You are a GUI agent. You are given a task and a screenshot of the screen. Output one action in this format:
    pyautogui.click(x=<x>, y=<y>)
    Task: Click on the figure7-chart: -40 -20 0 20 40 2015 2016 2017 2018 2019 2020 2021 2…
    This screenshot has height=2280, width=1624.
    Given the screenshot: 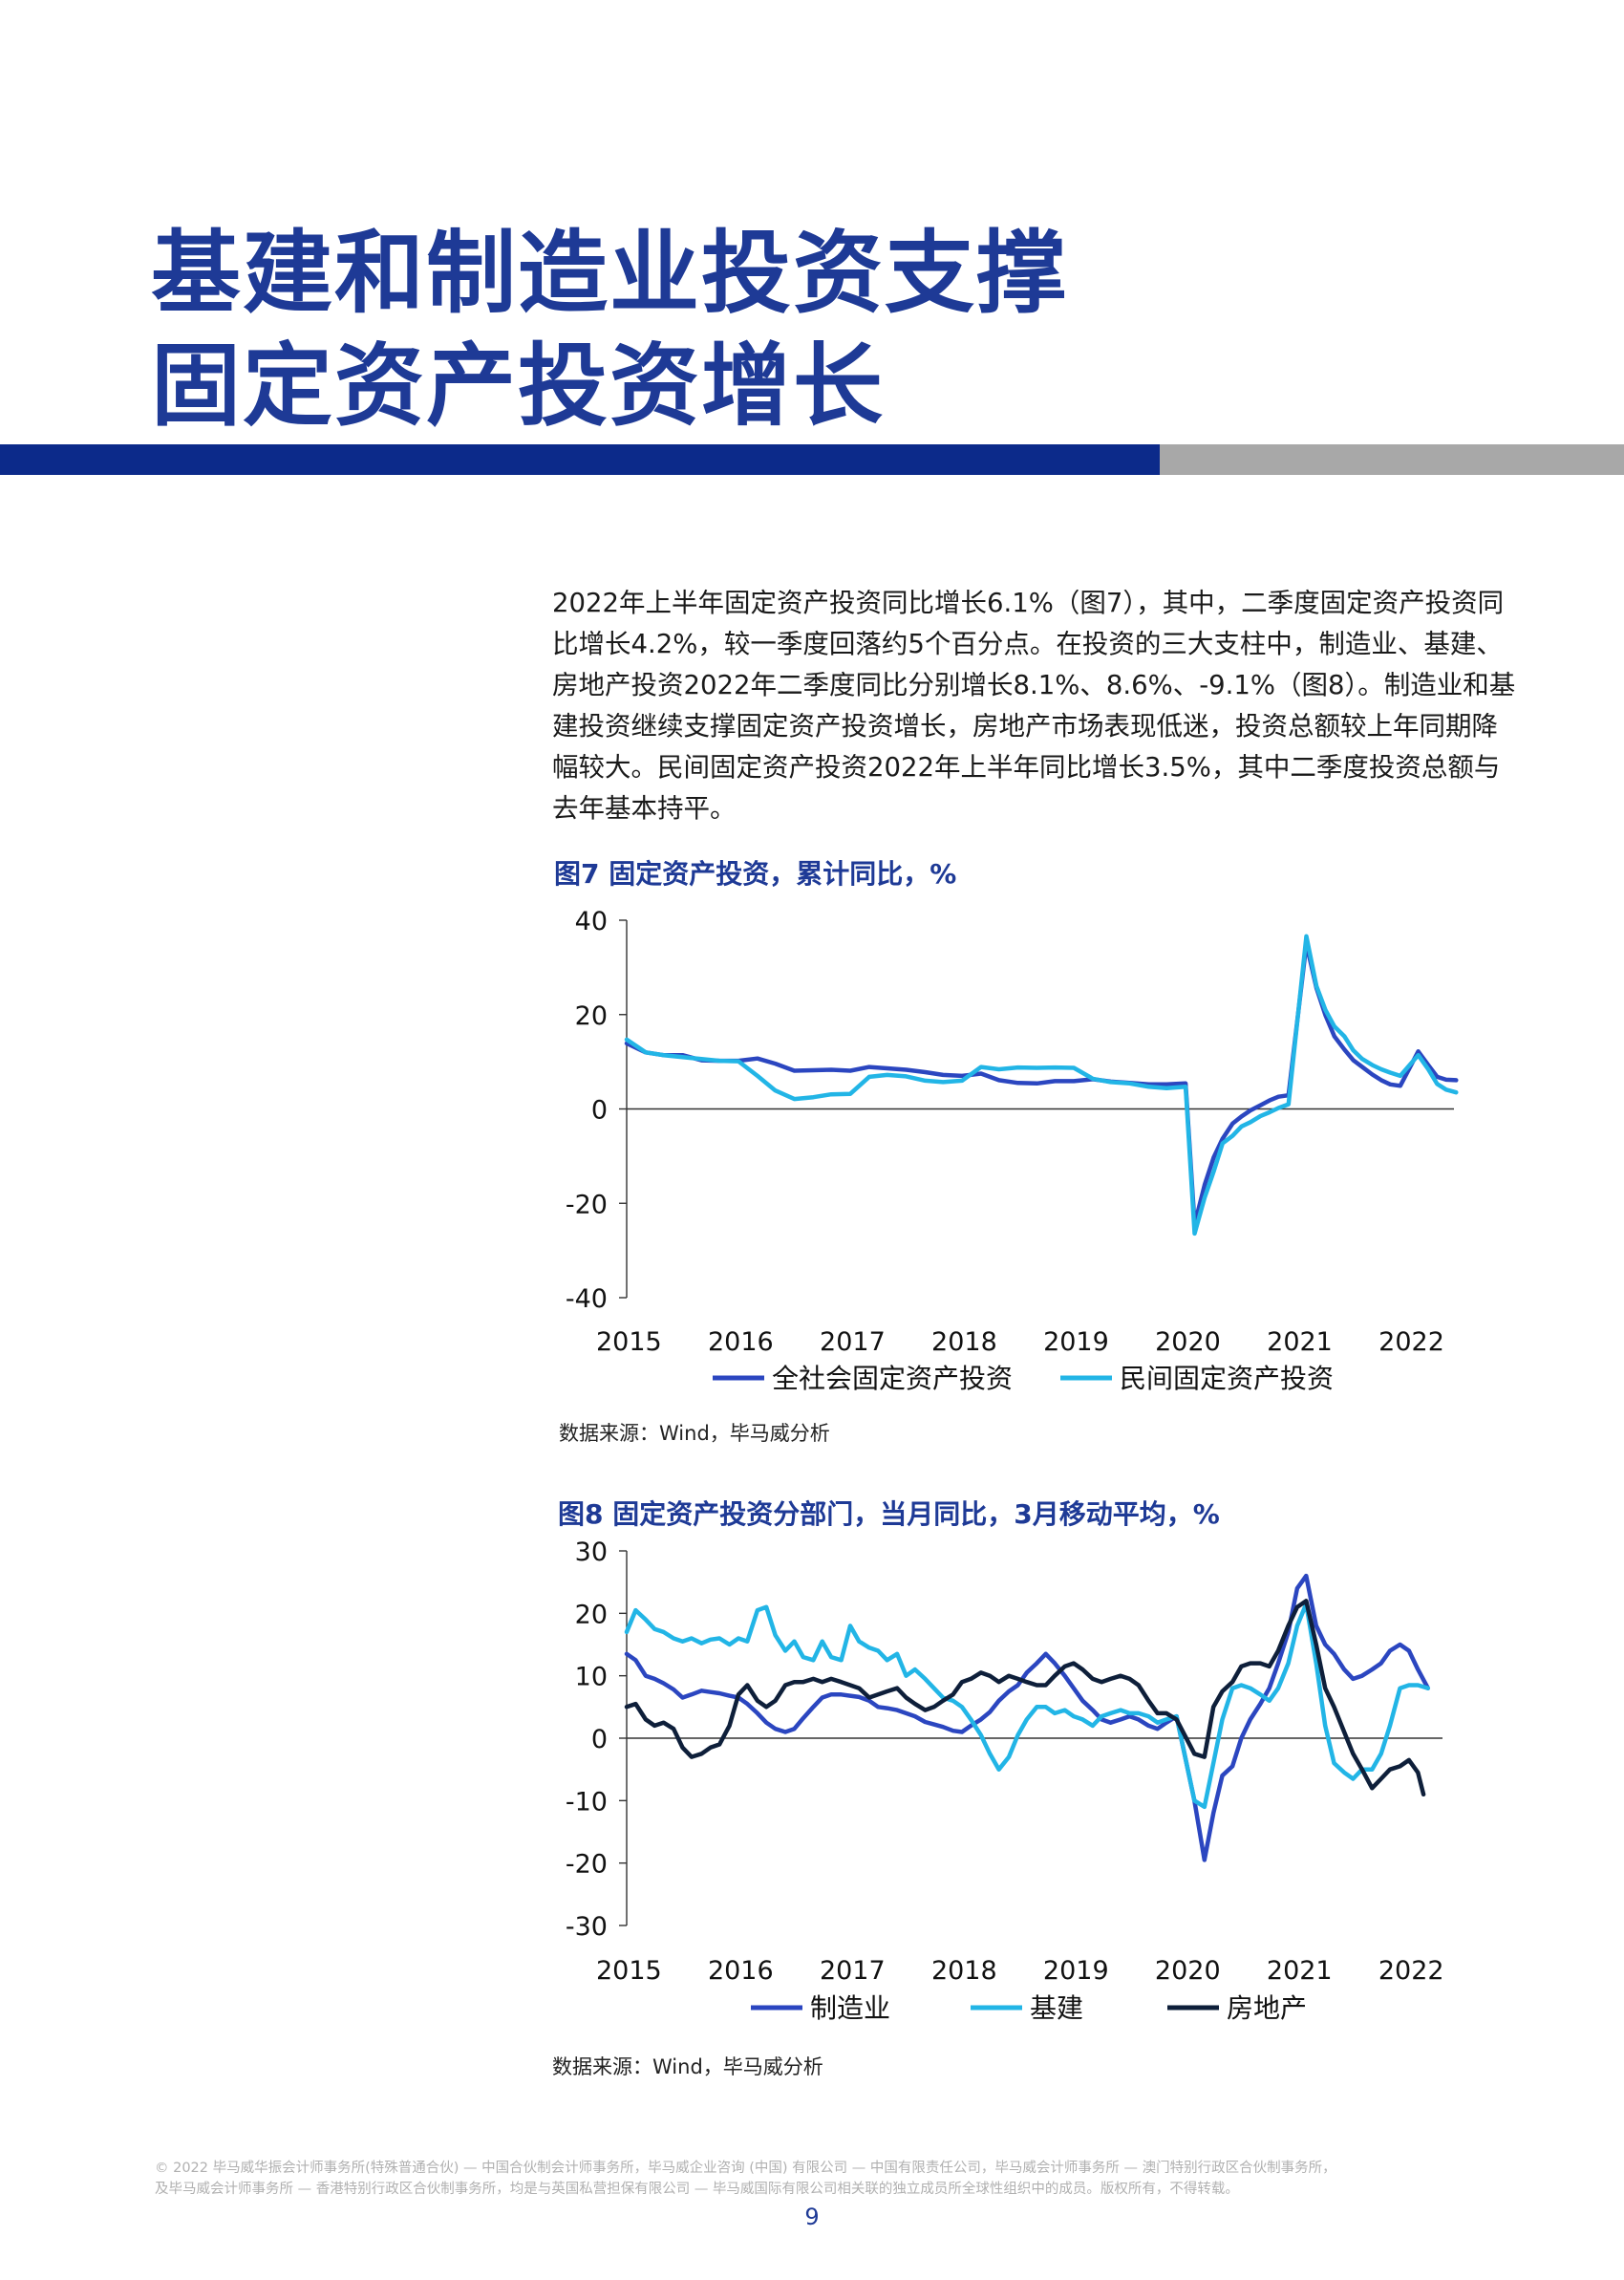 What is the action you would take?
    pyautogui.click(x=1013, y=1150)
    